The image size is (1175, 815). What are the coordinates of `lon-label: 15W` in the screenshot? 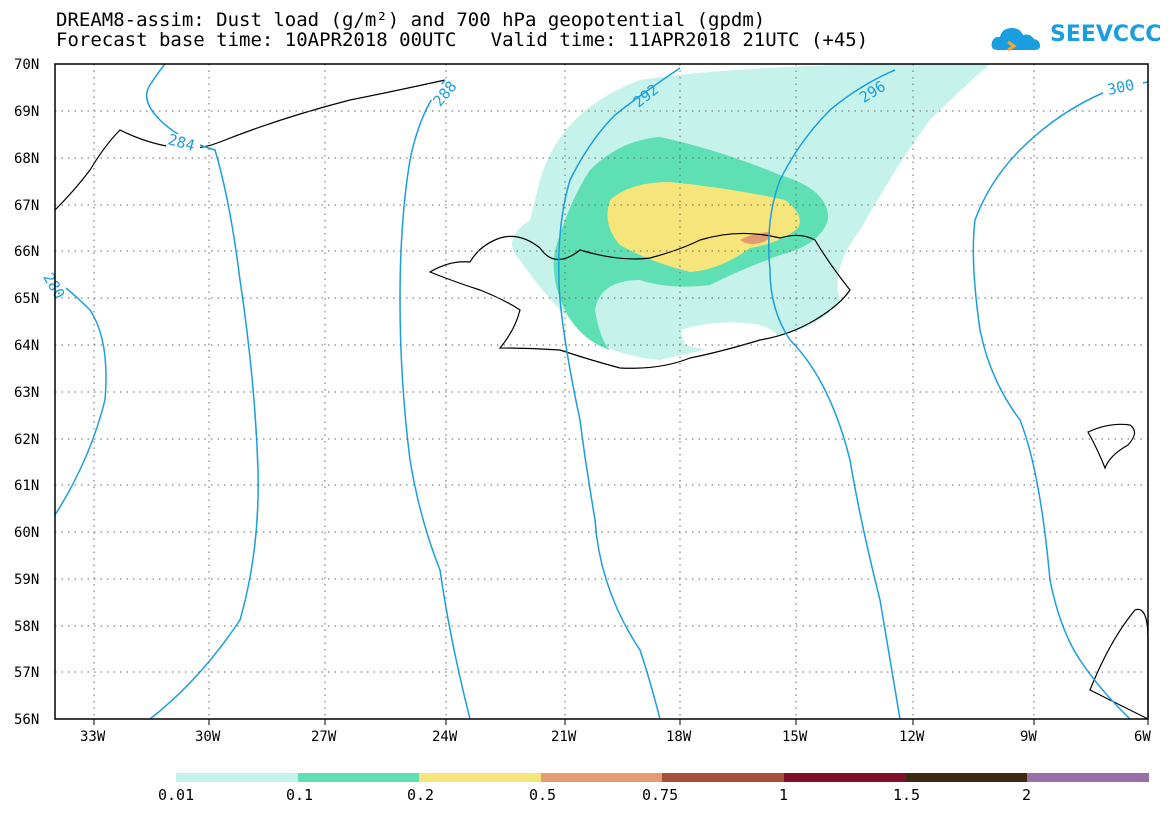 It's located at (795, 737).